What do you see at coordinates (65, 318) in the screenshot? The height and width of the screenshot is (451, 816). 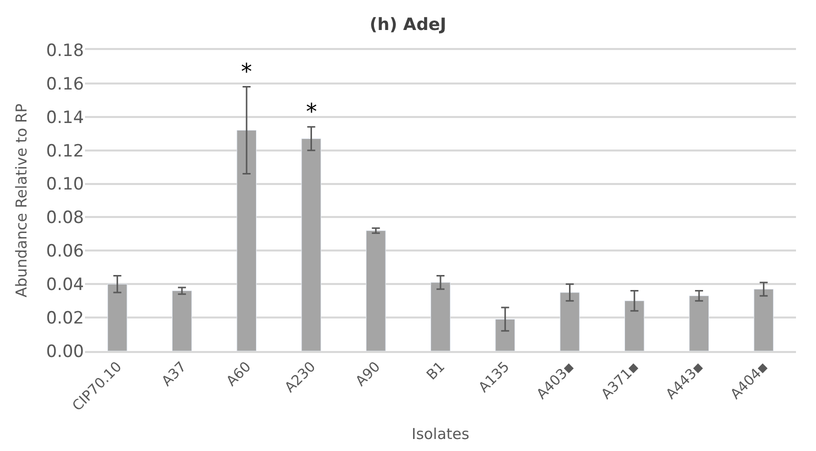 I see `y-tick-label: 0.02` at bounding box center [65, 318].